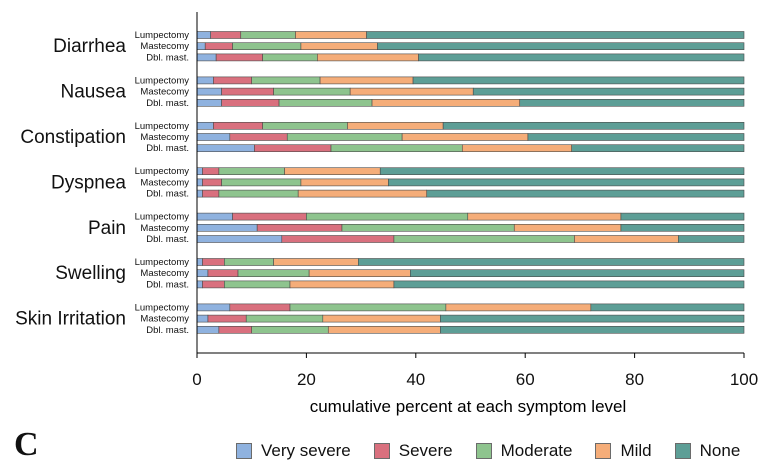 The image size is (761, 463). What do you see at coordinates (167, 330) in the screenshot?
I see `bar-label-skin-irritation-dbl-mast: Dbl. mast.` at bounding box center [167, 330].